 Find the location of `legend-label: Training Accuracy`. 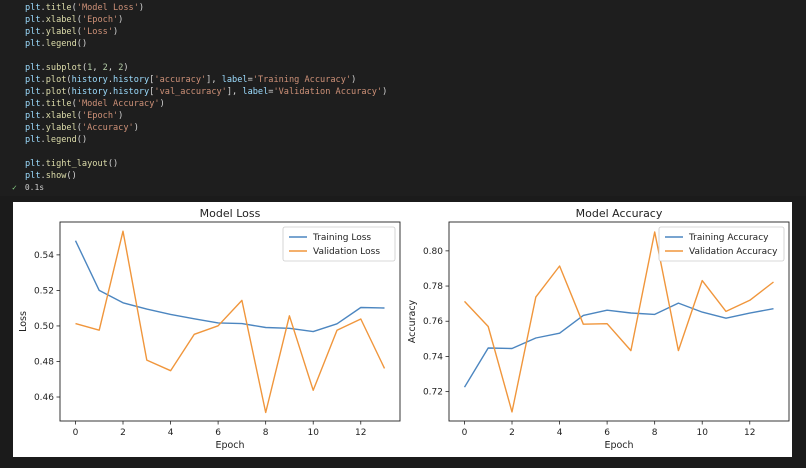

legend-label: Training Accuracy is located at coordinates (728, 238).